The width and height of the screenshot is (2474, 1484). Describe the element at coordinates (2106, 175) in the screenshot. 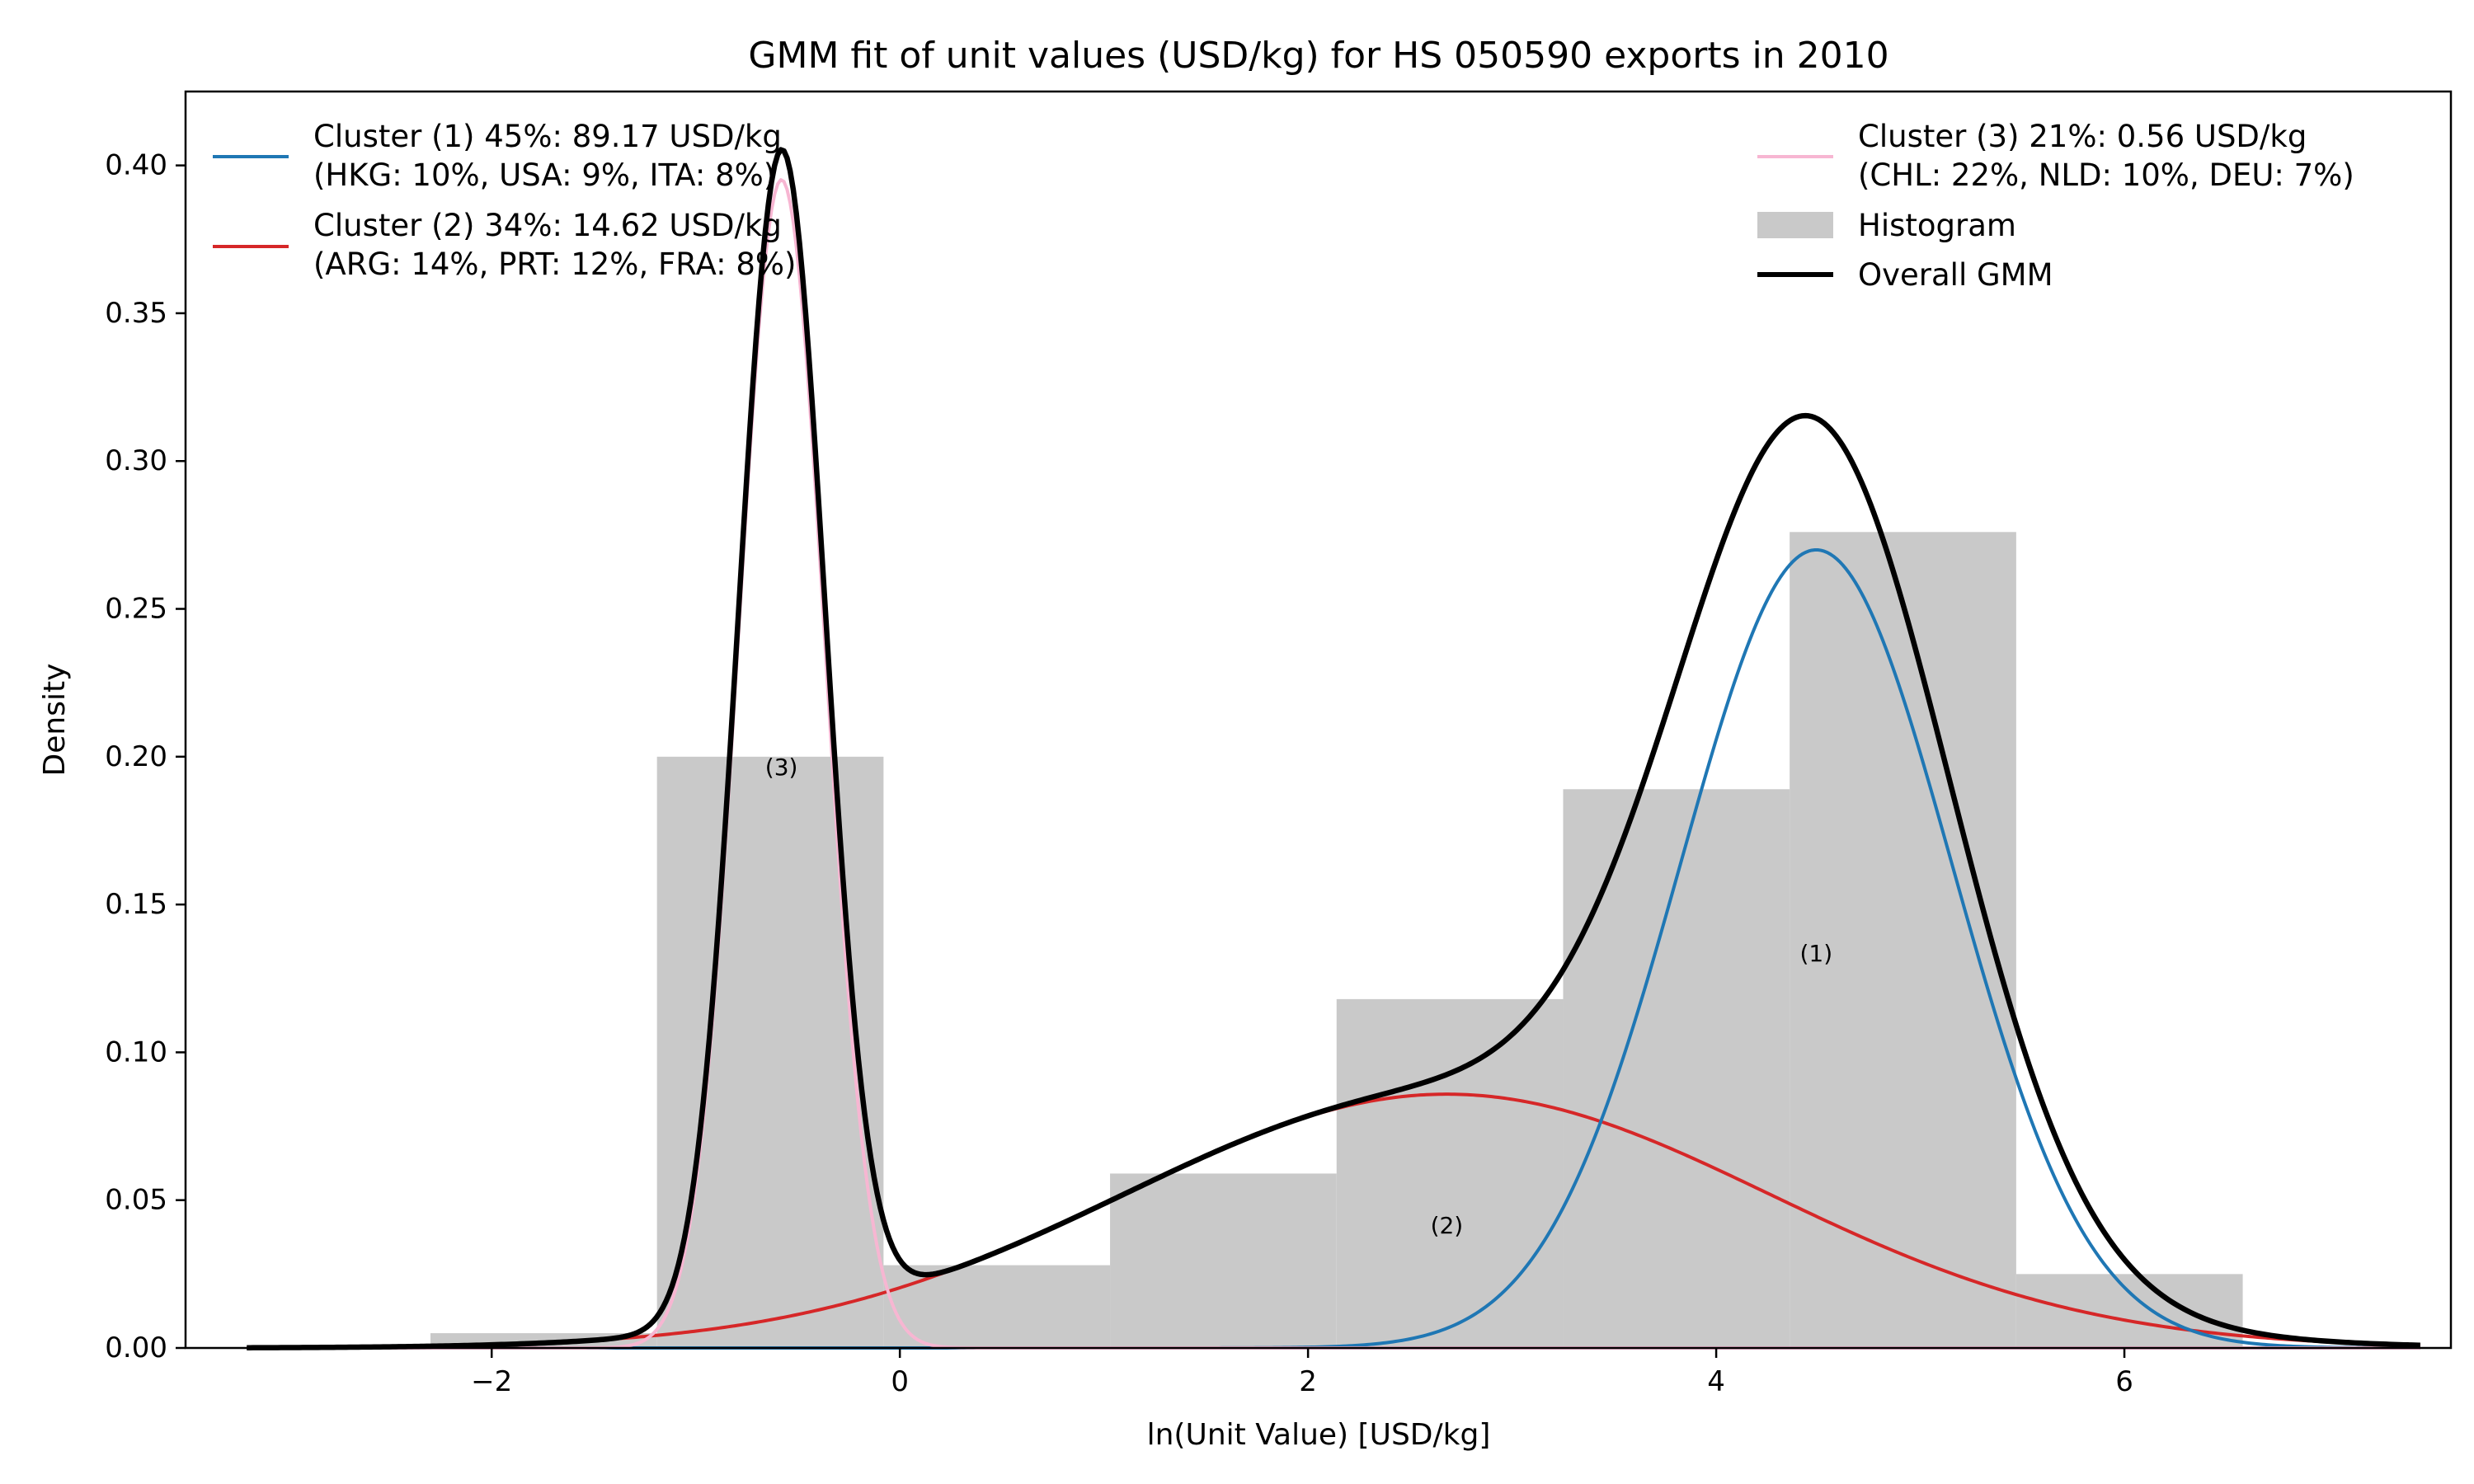

I see `legend-detail-cluster-3: (CHL: 22%, NLD: 10%, DEU: 7%)` at that location.